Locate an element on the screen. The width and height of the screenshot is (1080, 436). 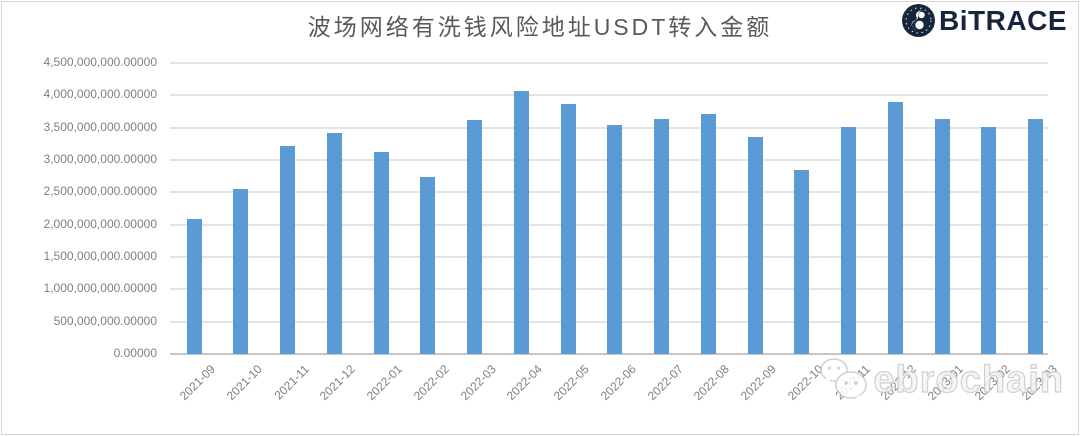
globe-icon is located at coordinates (919, 20).